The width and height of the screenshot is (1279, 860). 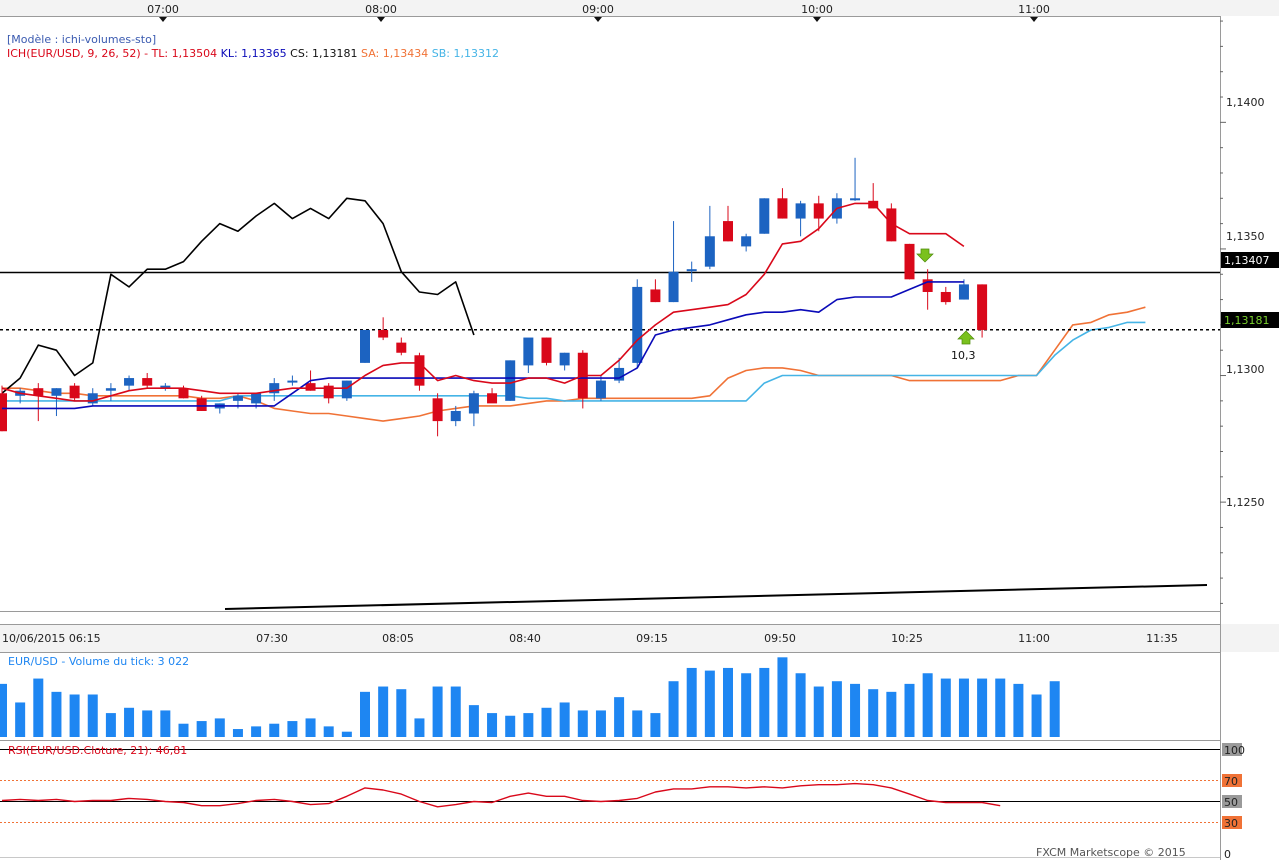 I want to click on price-tick-label: 1,1400, so click(x=1245, y=102).